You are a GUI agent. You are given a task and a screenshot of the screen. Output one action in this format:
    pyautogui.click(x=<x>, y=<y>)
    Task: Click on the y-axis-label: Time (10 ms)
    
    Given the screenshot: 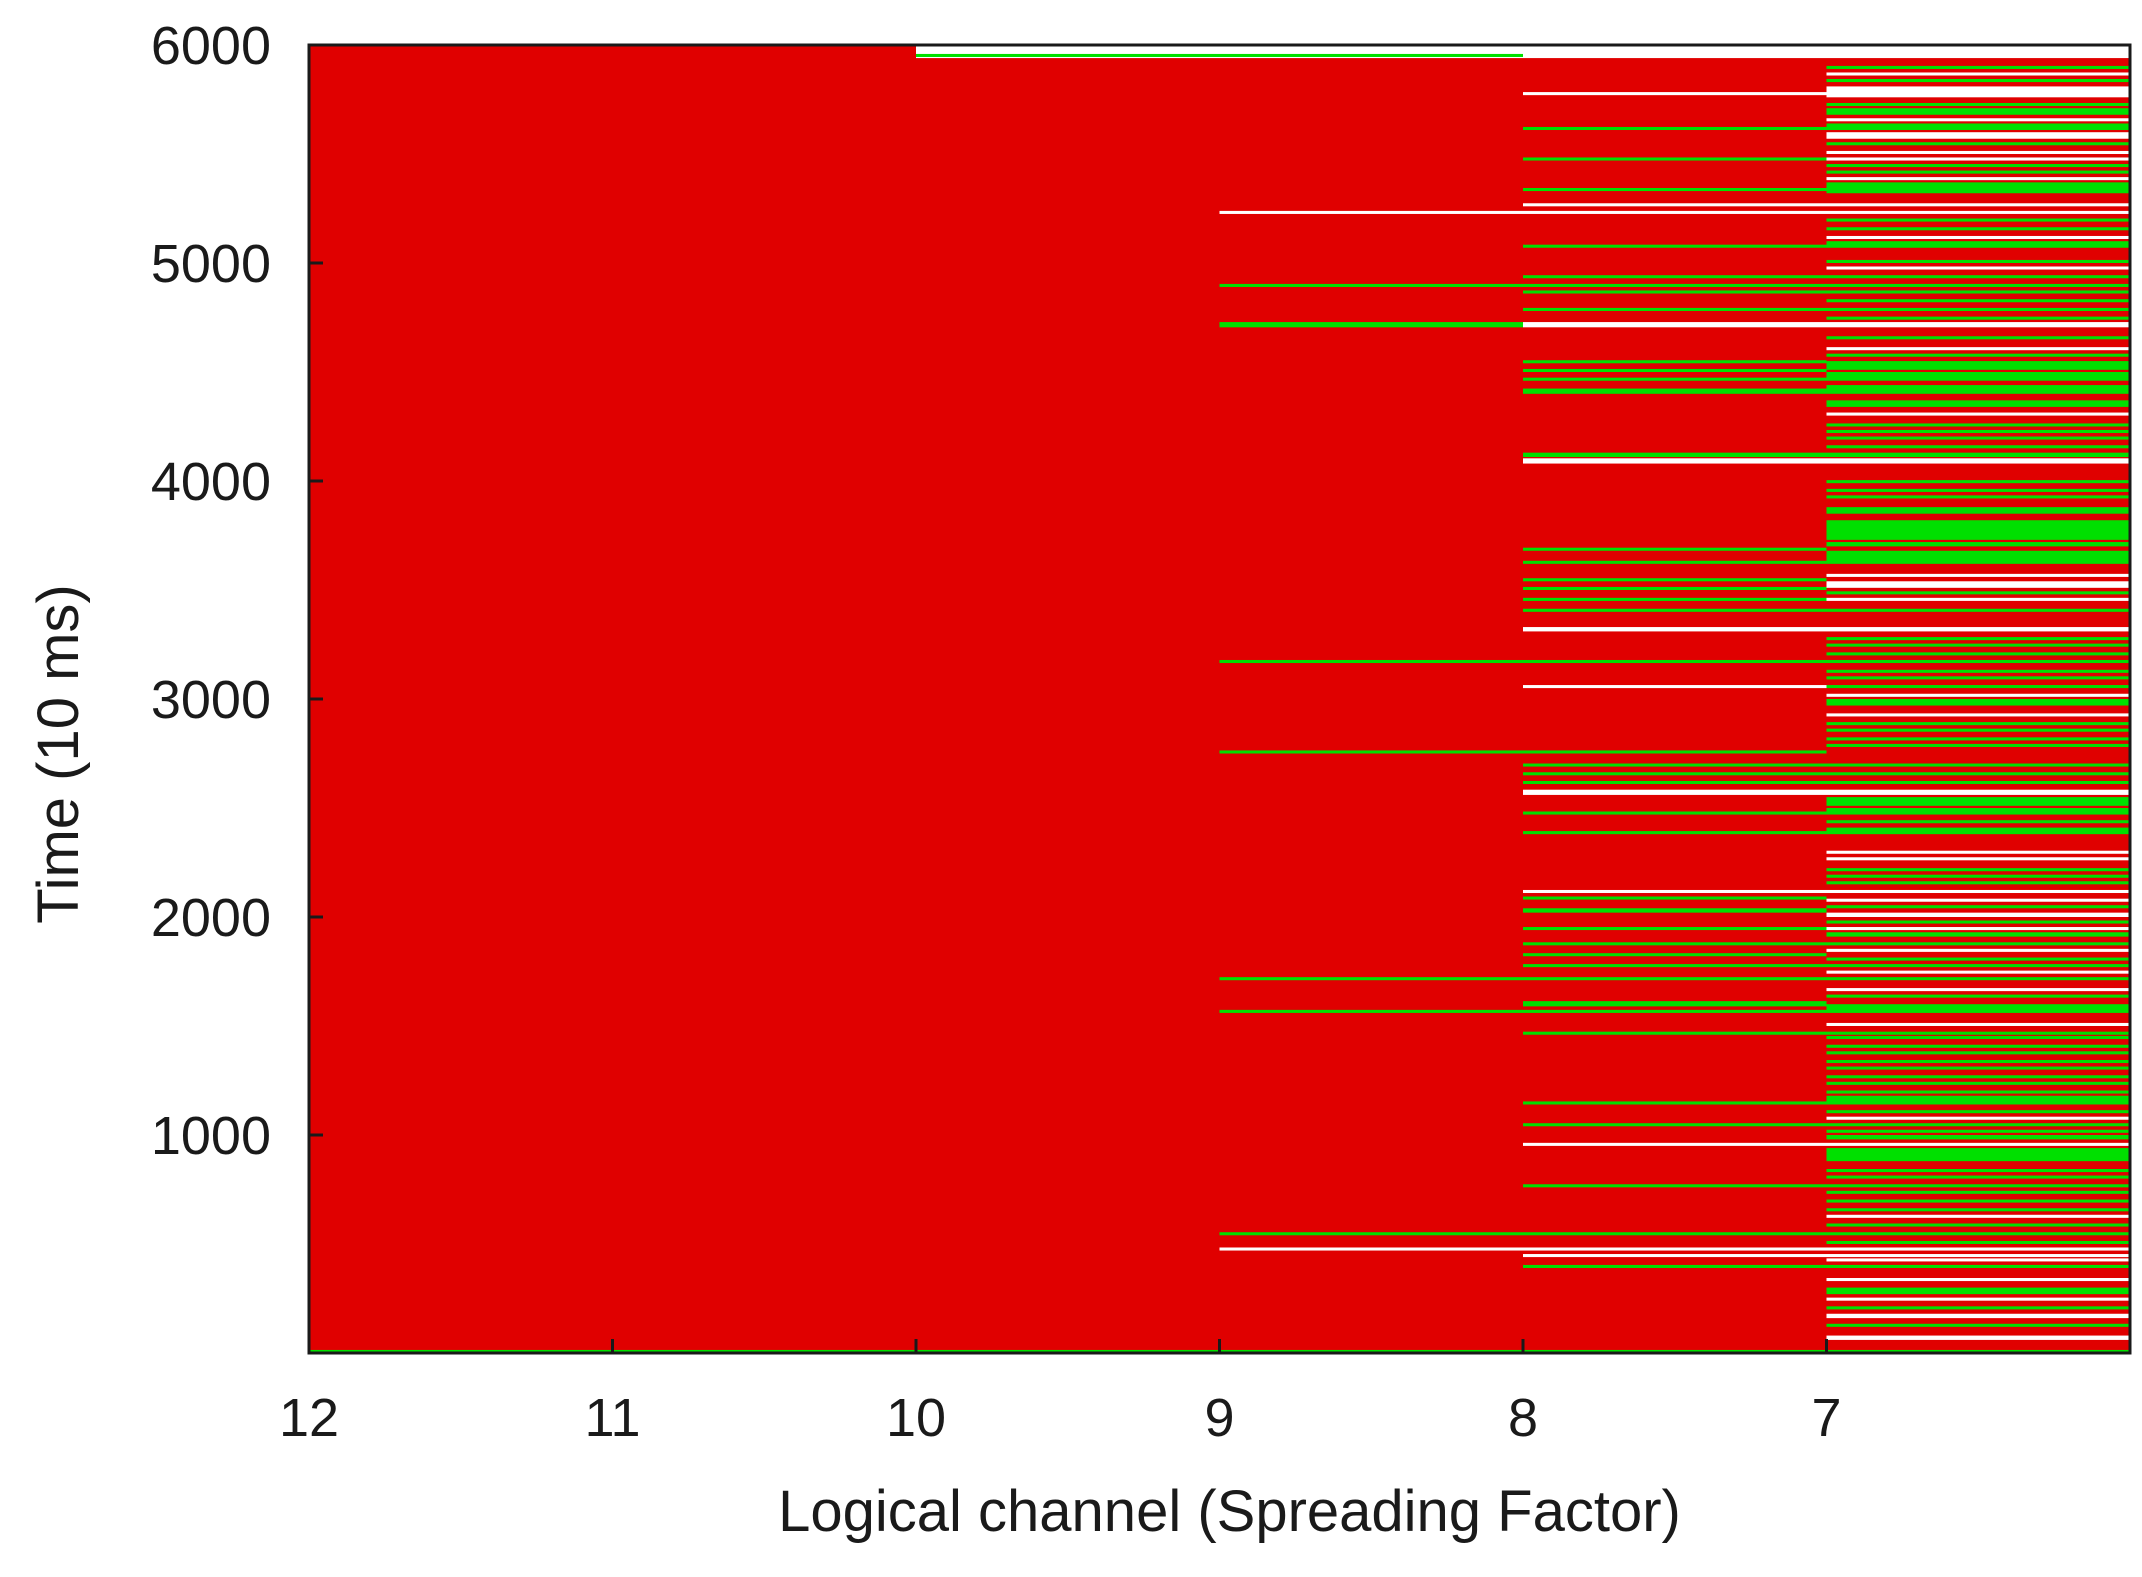 What is the action you would take?
    pyautogui.click(x=58, y=753)
    